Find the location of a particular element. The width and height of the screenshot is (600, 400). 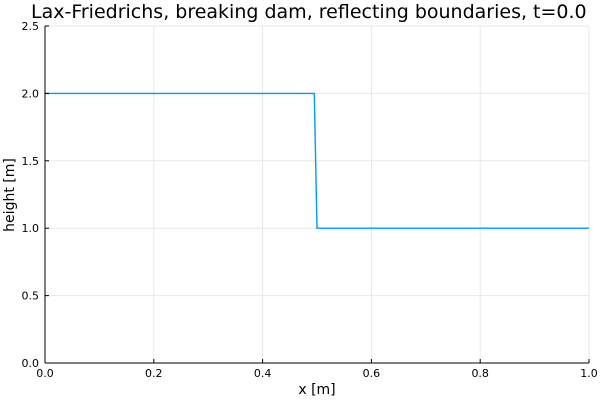

y-tick-label: 2.0 is located at coordinates (31, 93).